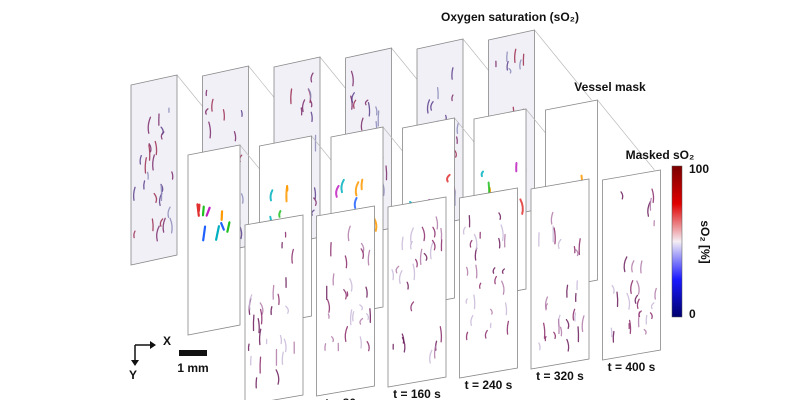 This screenshot has width=812, height=400. What do you see at coordinates (510, 17) in the screenshot?
I see `top-row-title: Oxygen saturation (sO₂)` at bounding box center [510, 17].